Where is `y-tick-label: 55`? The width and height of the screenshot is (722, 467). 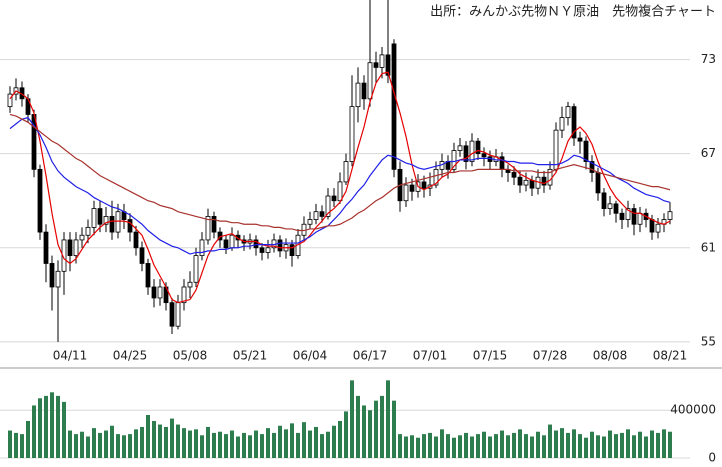
y-tick-label: 55 is located at coordinates (708, 341).